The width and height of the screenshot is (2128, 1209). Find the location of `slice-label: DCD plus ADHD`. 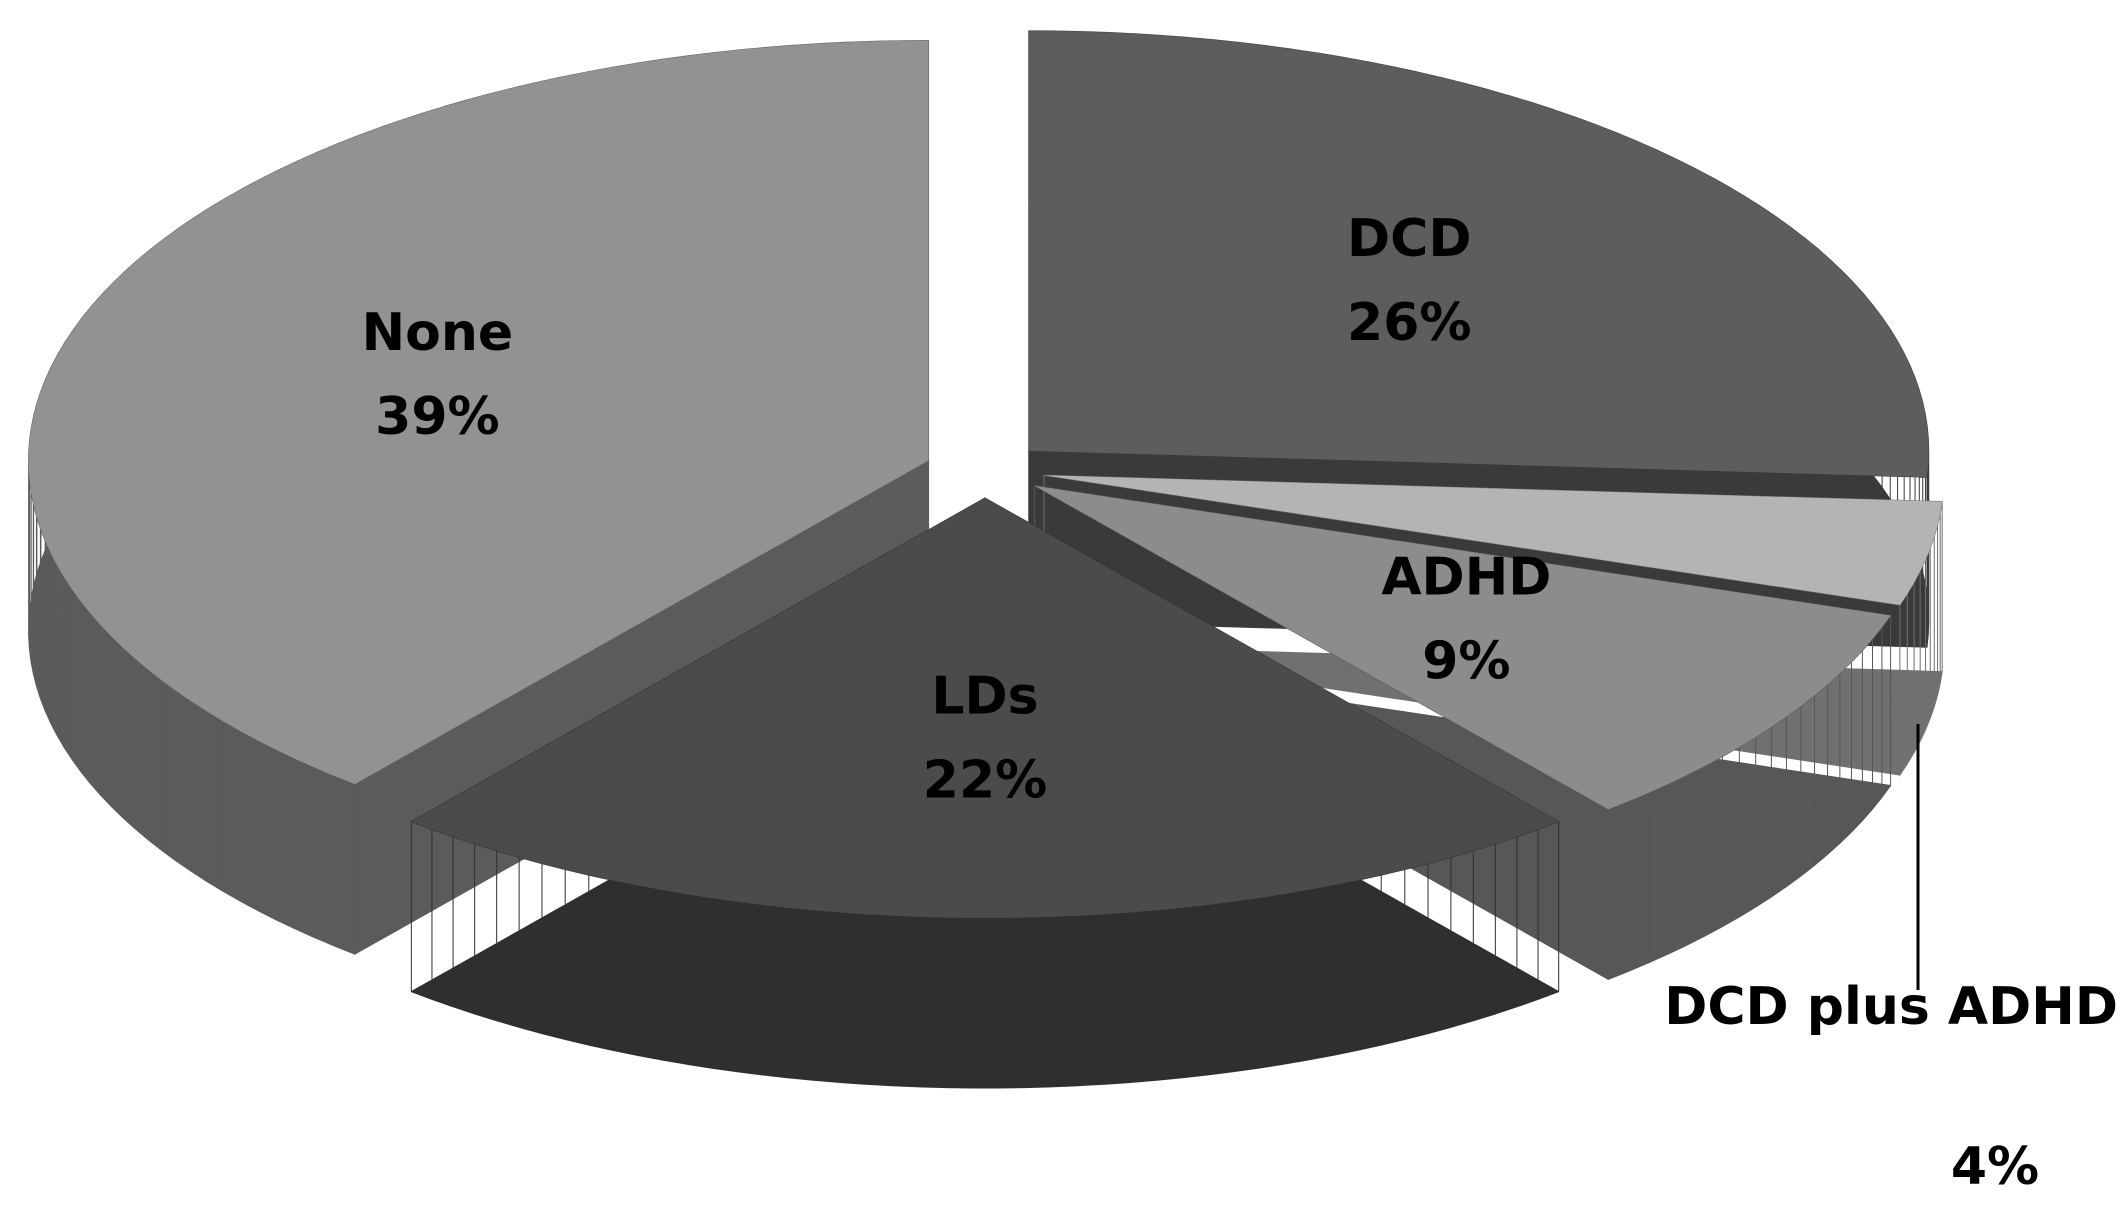

slice-label: DCD plus ADHD is located at coordinates (1891, 1007).